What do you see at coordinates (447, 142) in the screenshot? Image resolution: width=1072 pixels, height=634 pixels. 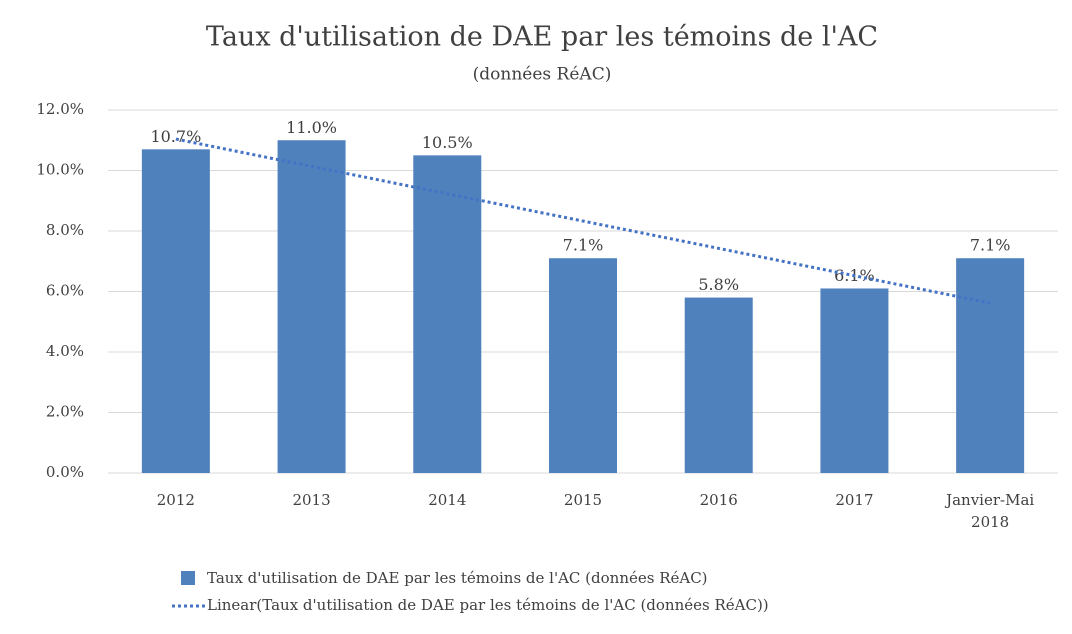 I see `data-label: 10.5%` at bounding box center [447, 142].